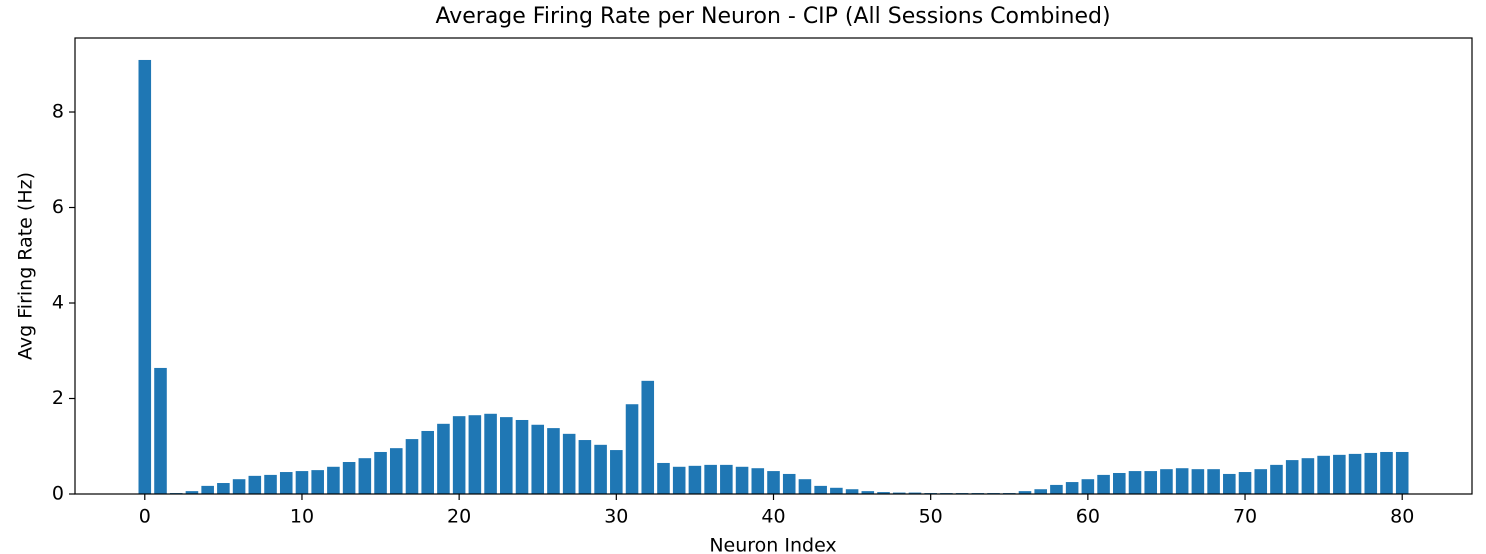 The image size is (1486, 554). Describe the element at coordinates (145, 517) in the screenshot. I see `x-tick-label: 0` at that location.